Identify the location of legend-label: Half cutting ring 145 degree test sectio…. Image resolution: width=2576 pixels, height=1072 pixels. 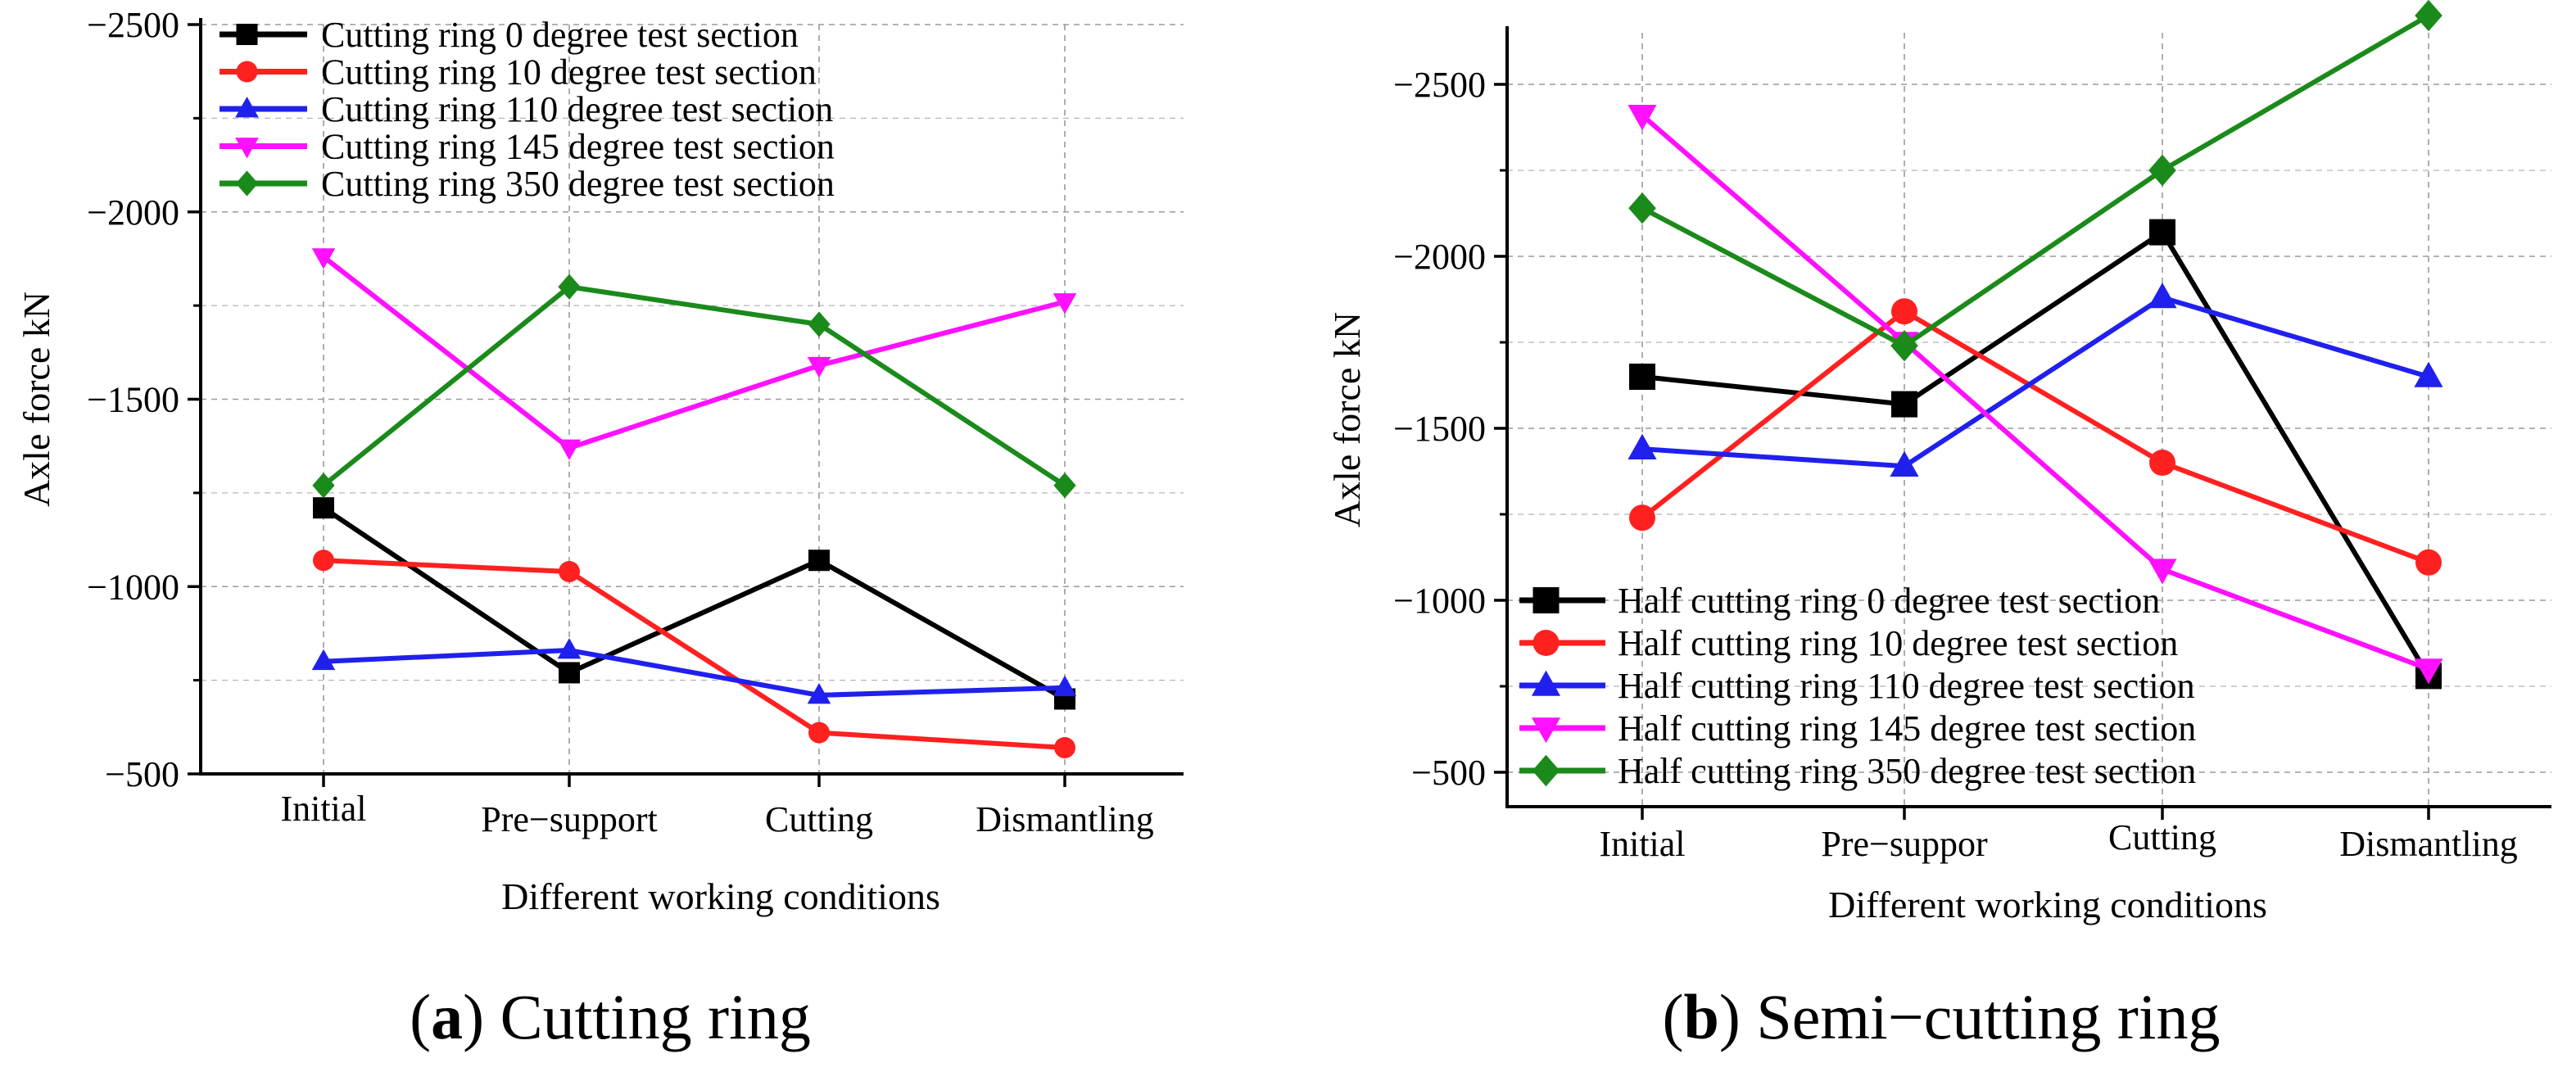
(1907, 728).